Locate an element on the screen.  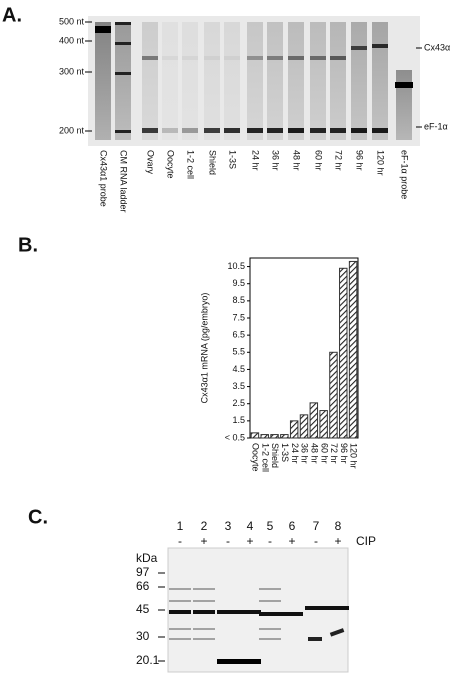
lane-label: 36 hr is located at coordinates (276, 160).